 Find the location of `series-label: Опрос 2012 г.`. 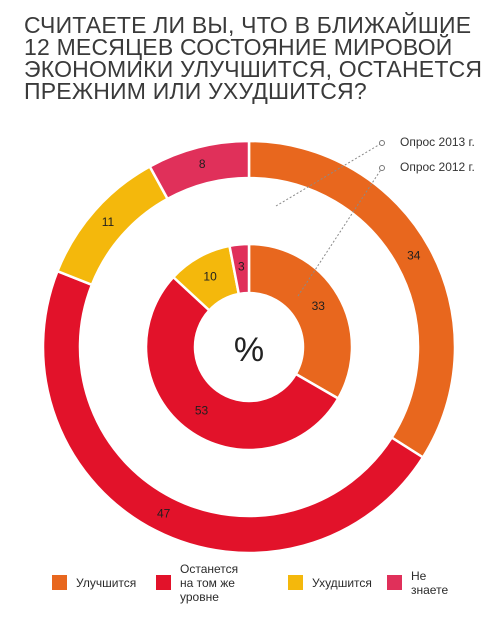

series-label: Опрос 2012 г. is located at coordinates (437, 167).